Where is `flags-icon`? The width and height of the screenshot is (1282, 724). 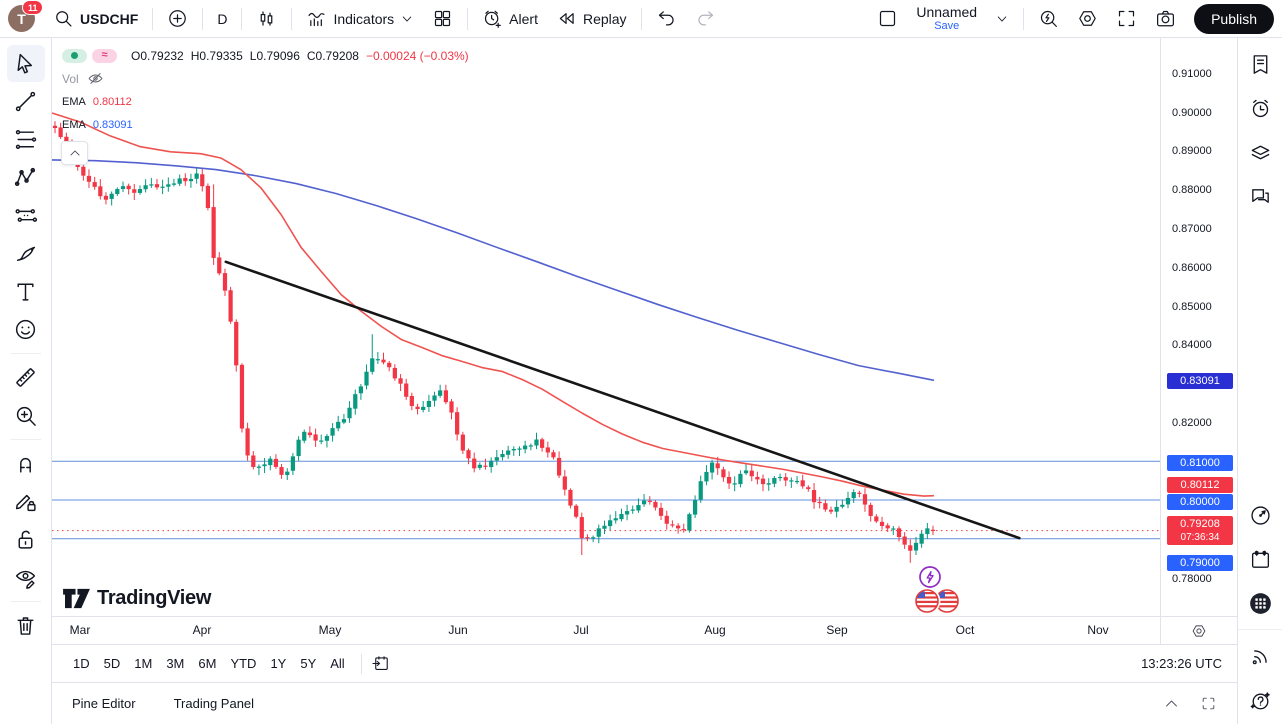
flags-icon is located at coordinates (936, 601).